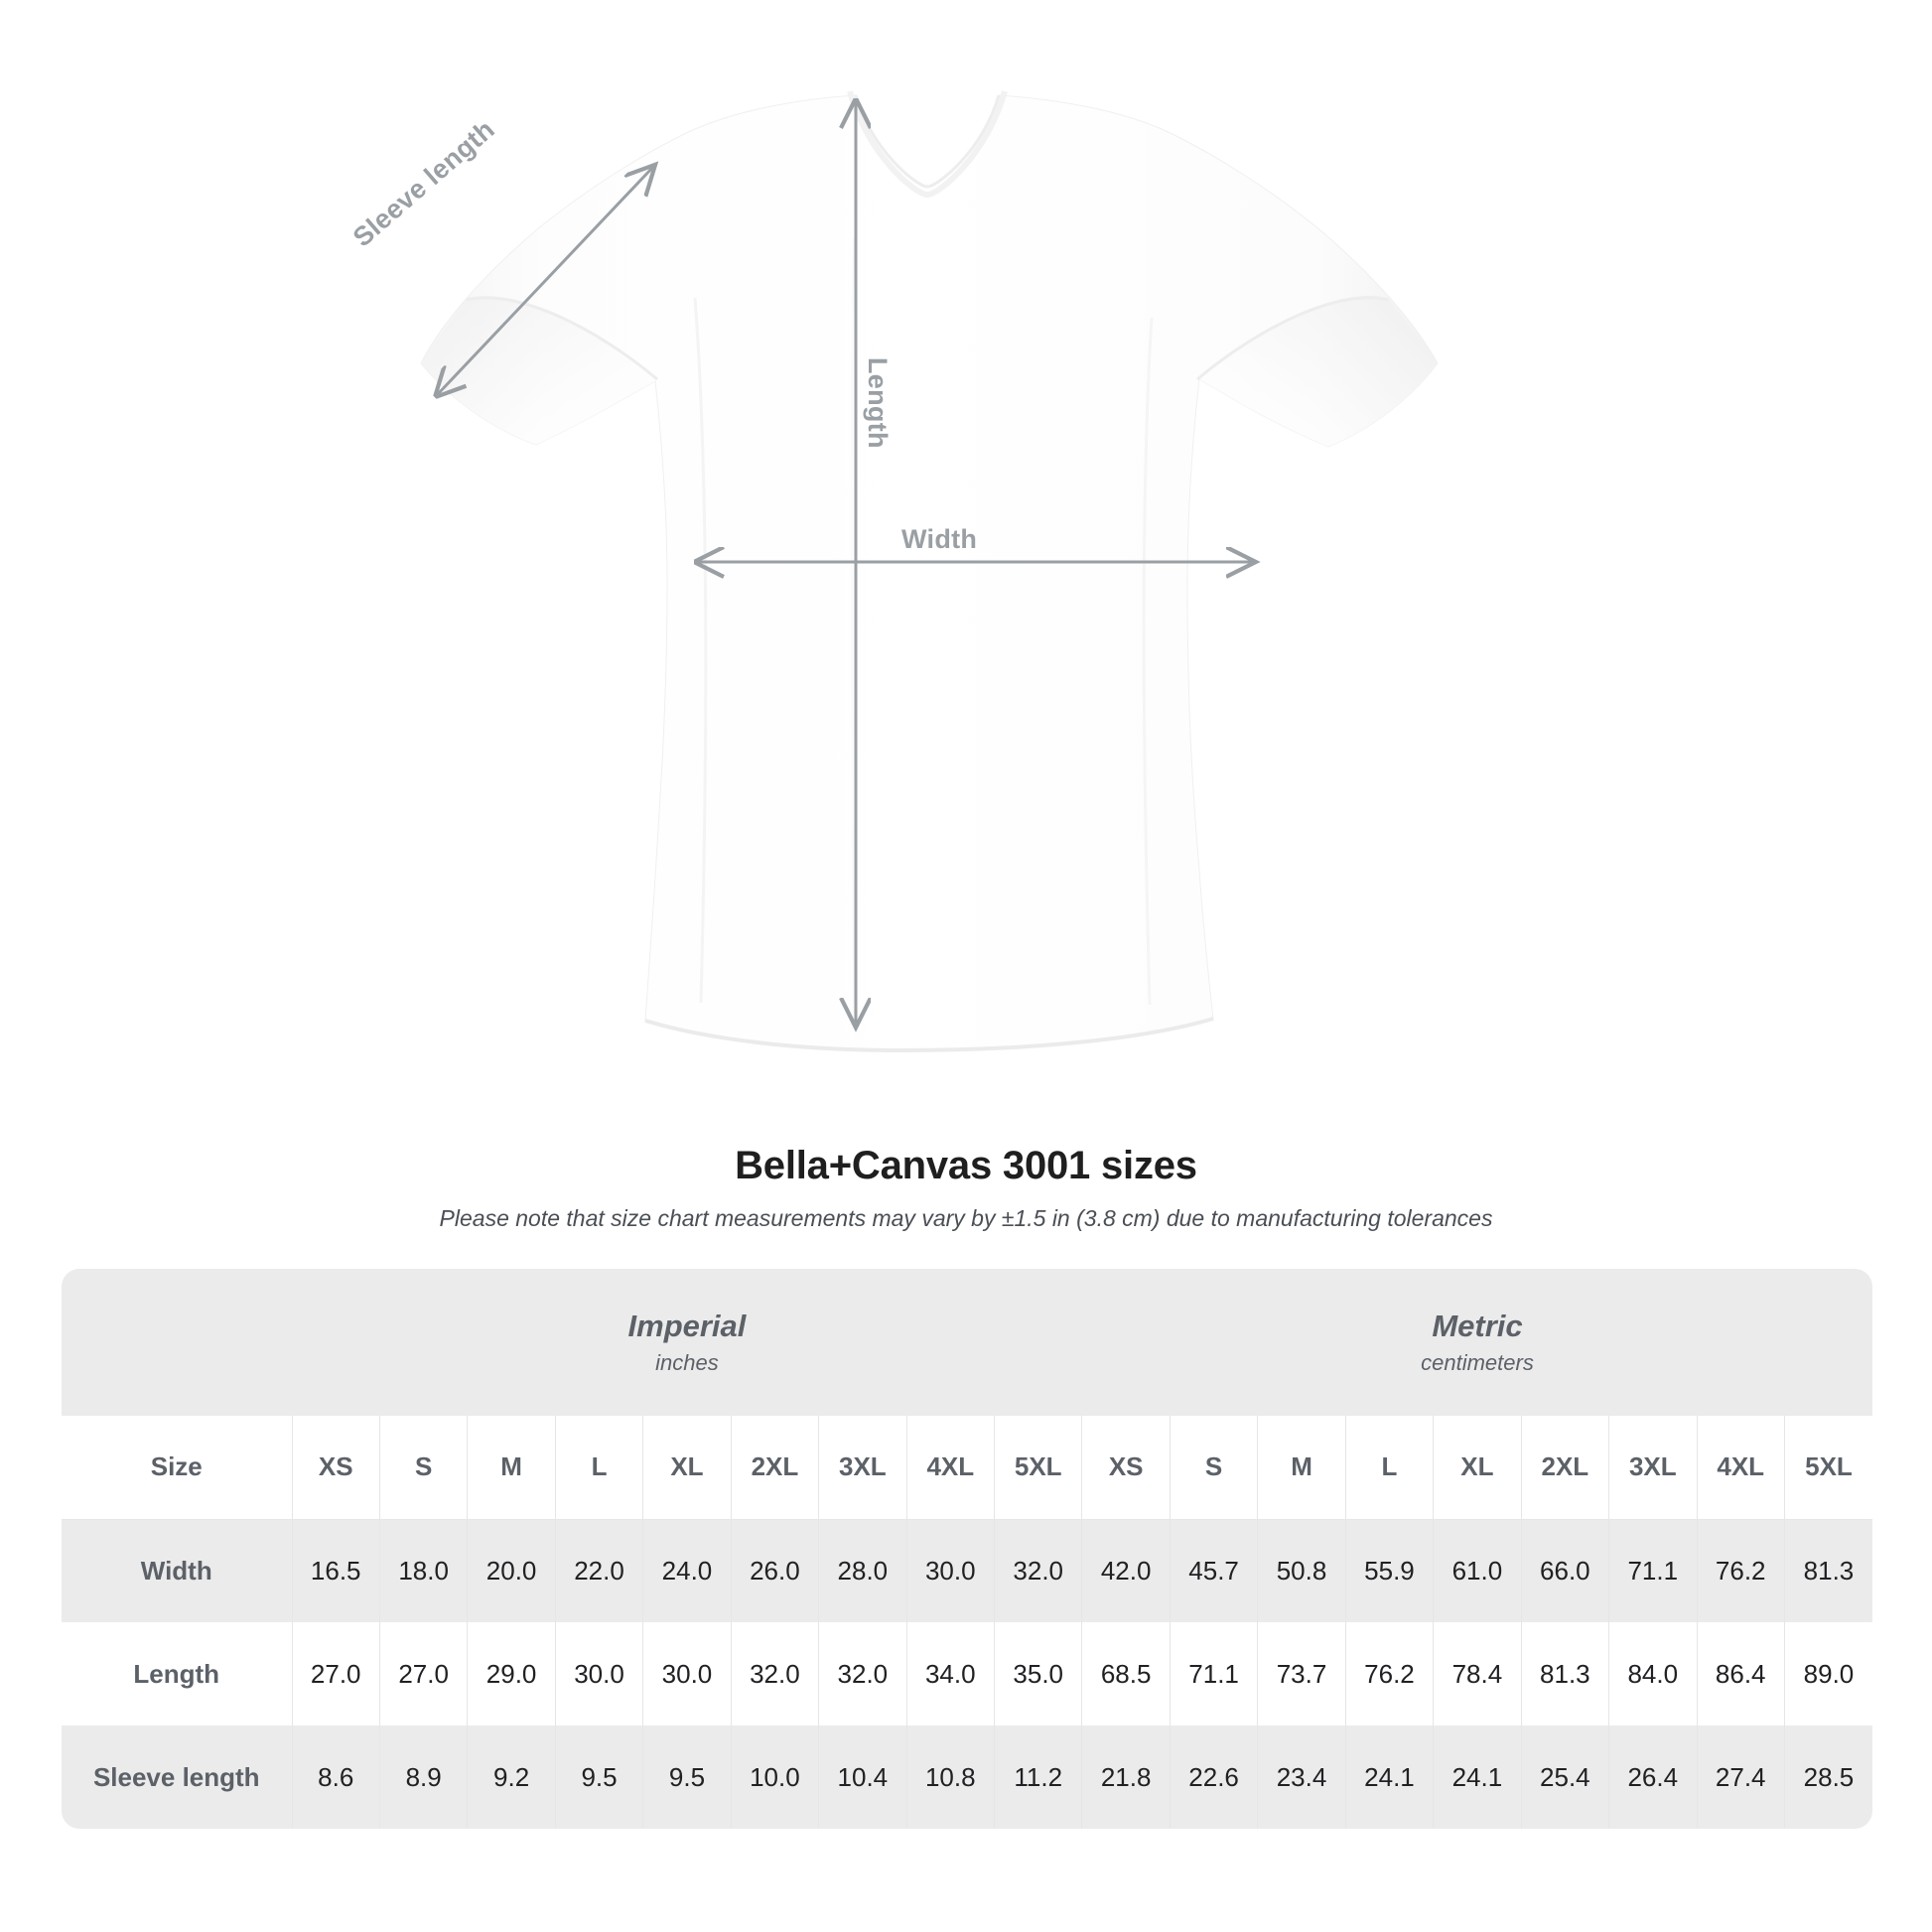 This screenshot has width=1932, height=1932. I want to click on measurement-cell: 18.0, so click(423, 1570).